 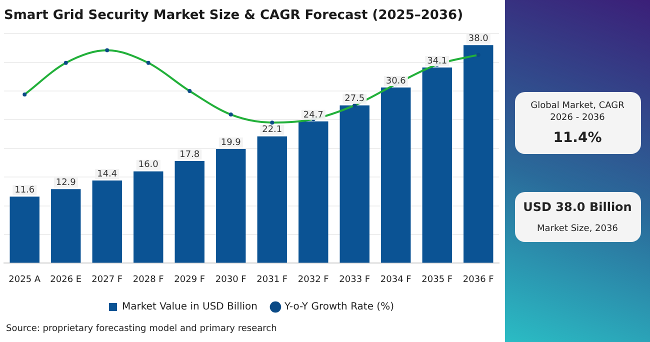 I want to click on x-tick-label: 2034 F, so click(x=396, y=279).